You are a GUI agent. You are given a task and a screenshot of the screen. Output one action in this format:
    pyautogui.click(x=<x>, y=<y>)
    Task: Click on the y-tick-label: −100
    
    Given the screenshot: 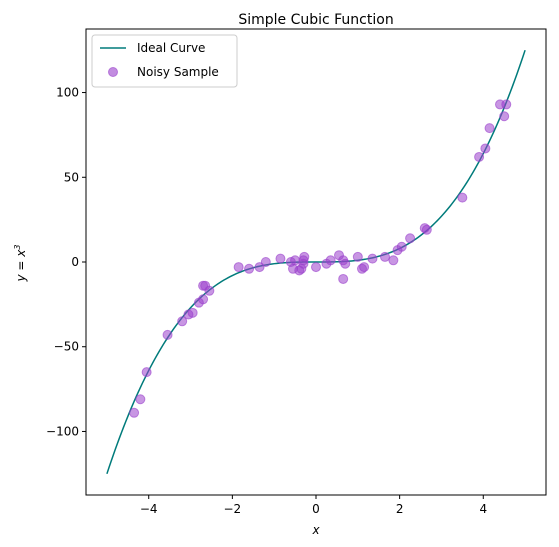 What is the action you would take?
    pyautogui.click(x=62, y=431)
    